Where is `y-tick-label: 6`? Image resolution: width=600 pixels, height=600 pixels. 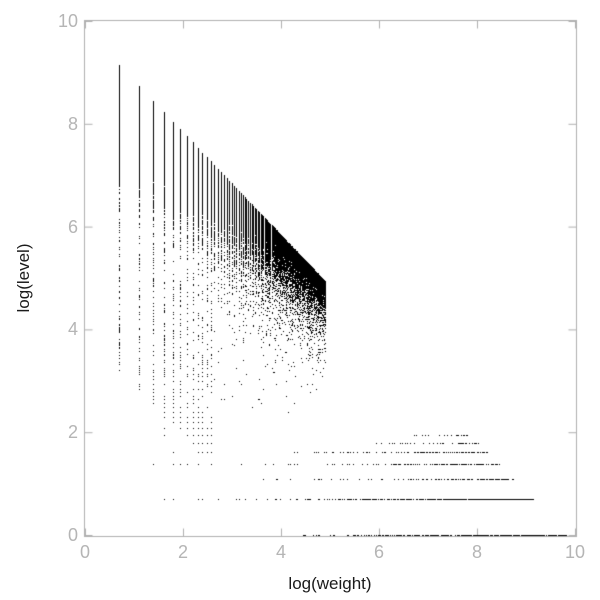 y-tick-label: 6 is located at coordinates (72, 226).